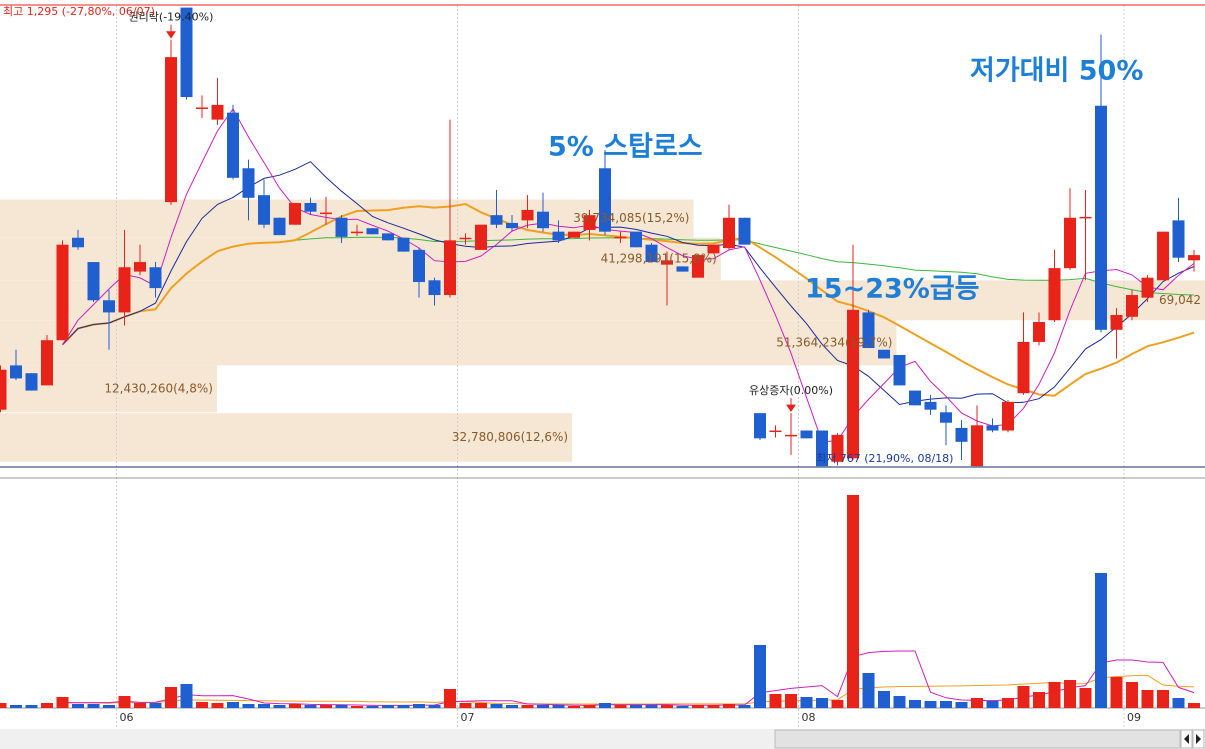  What do you see at coordinates (659, 259) in the screenshot?
I see `volume-profile-label: 41,298,191(15,8%)` at bounding box center [659, 259].